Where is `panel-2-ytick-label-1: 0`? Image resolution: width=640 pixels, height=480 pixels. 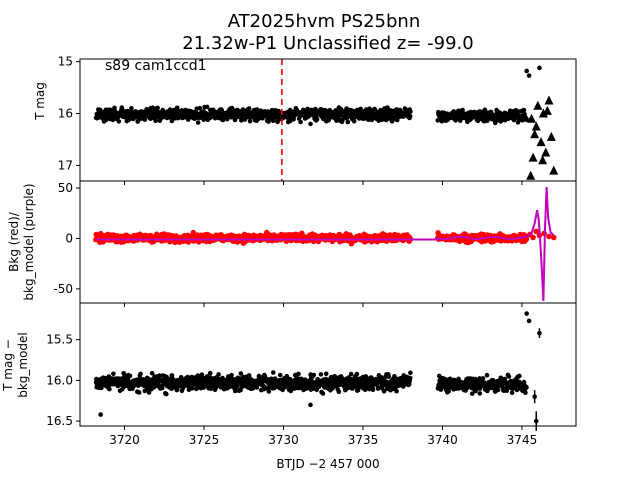 panel-2-ytick-label-1: 0 is located at coordinates (69, 238).